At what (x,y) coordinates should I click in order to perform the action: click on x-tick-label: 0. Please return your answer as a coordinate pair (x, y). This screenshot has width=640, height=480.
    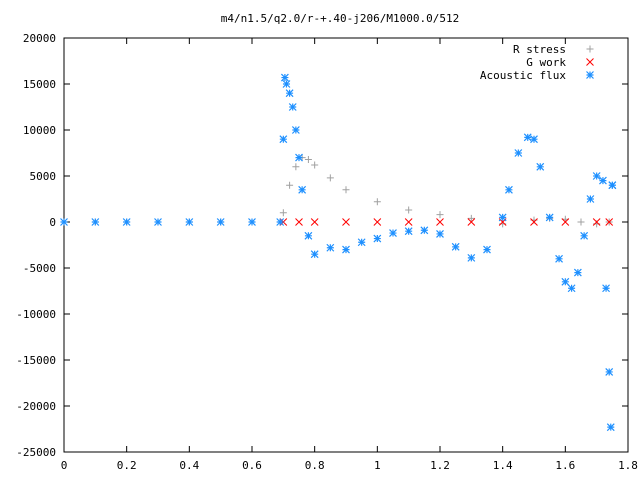
    Looking at the image, I should click on (64, 465).